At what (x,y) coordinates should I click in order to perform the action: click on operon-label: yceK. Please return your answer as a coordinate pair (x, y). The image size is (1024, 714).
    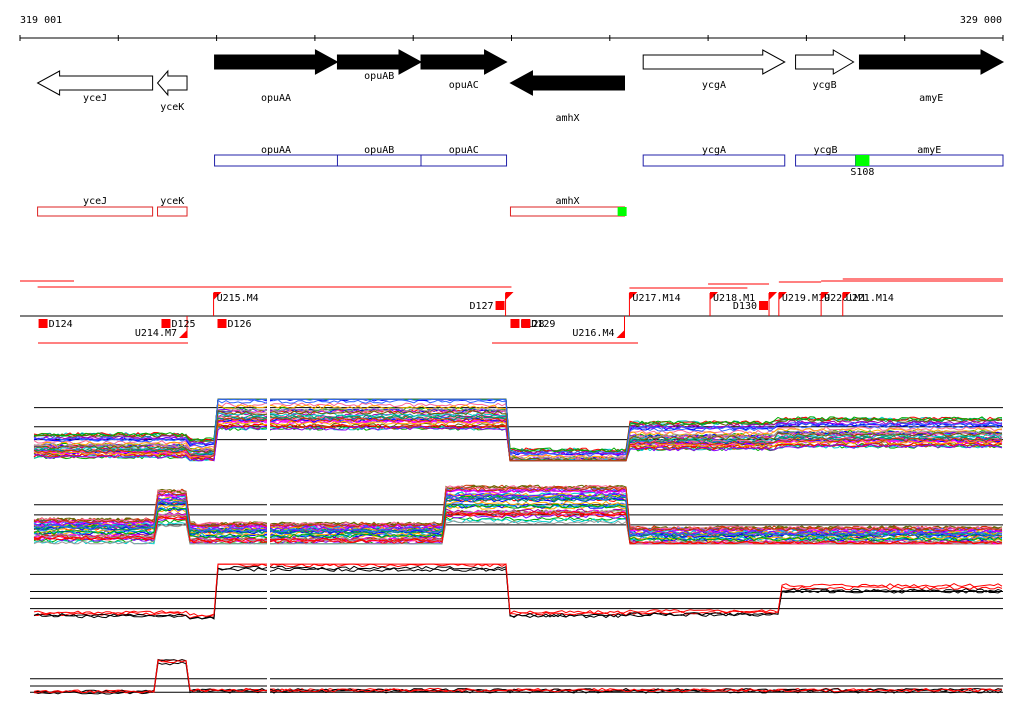
    Looking at the image, I should click on (172, 201).